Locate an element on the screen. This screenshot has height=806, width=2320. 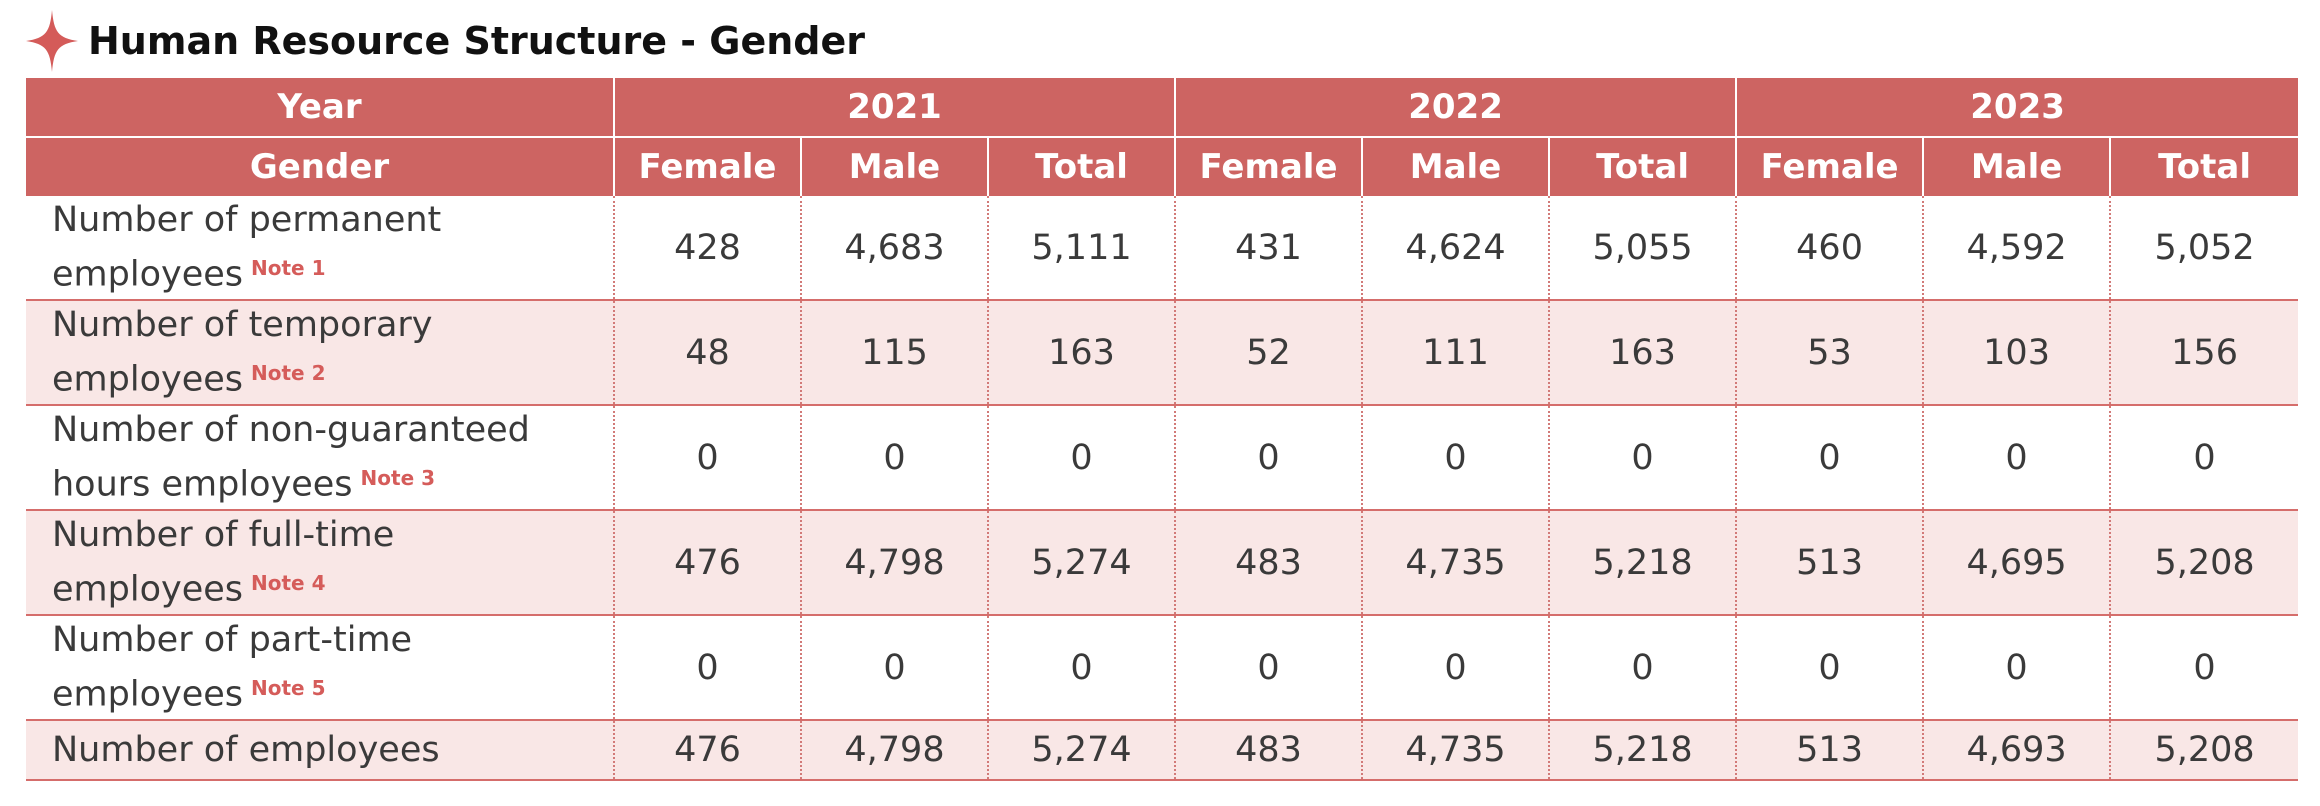
row-label-line1: Number of full-time is located at coordinates (223, 535).